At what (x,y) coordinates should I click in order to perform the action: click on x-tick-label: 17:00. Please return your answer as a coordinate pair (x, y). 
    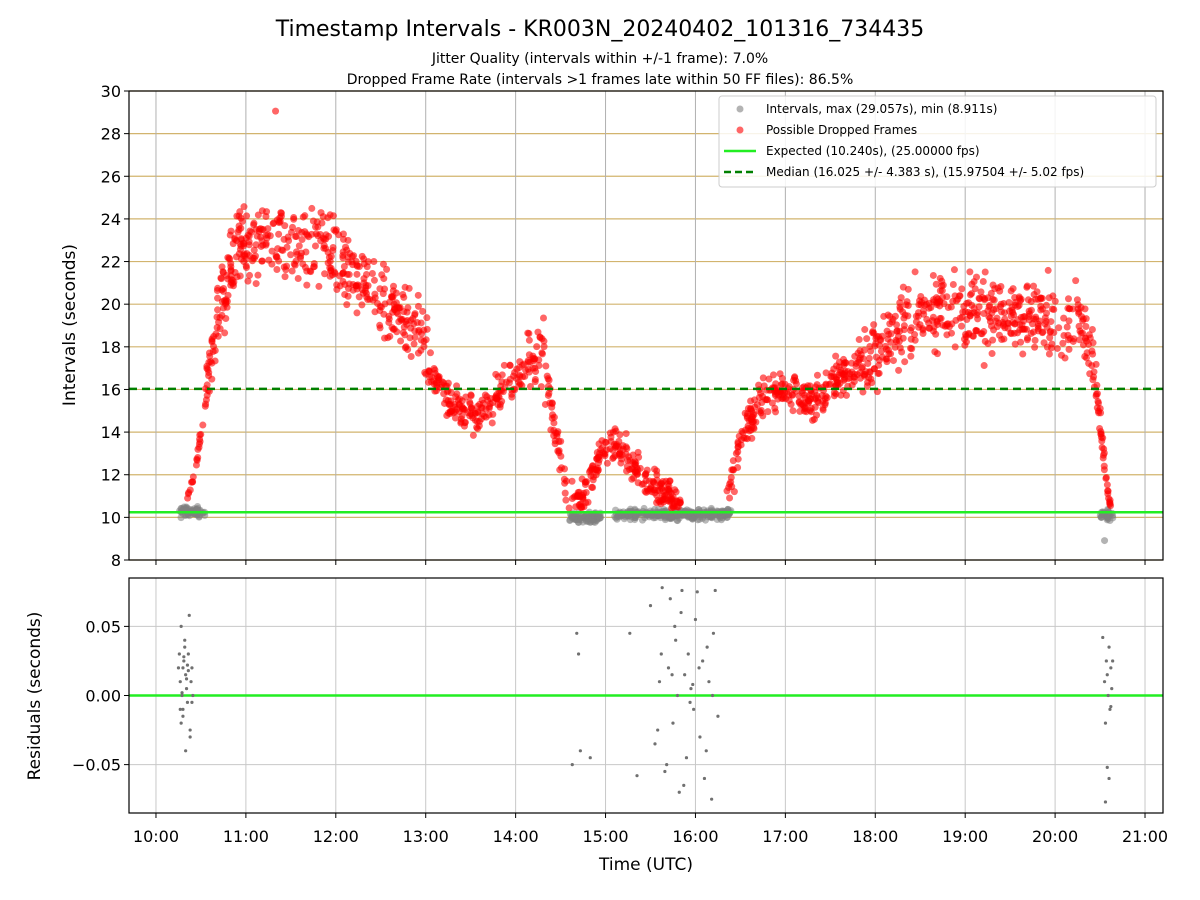
    Looking at the image, I should click on (785, 836).